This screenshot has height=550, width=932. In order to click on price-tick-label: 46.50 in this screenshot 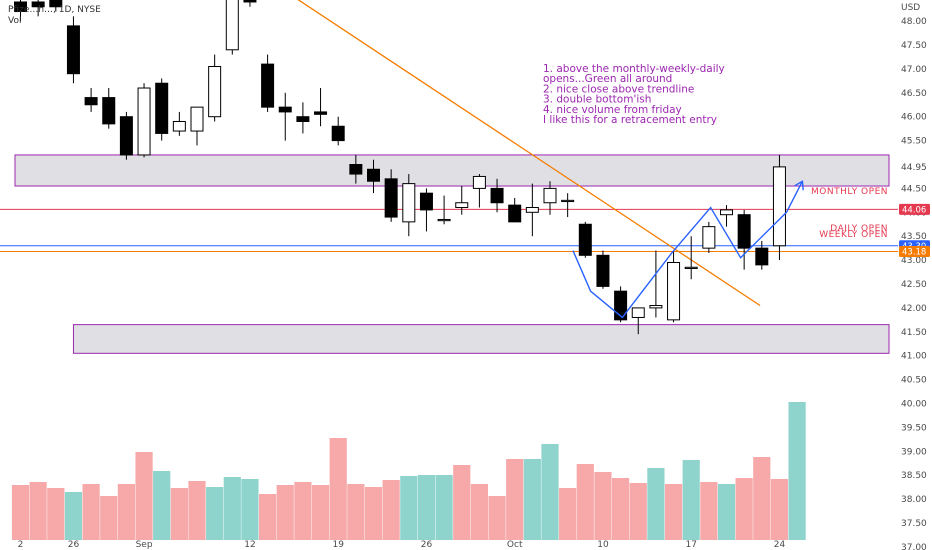, I will do `click(914, 94)`.